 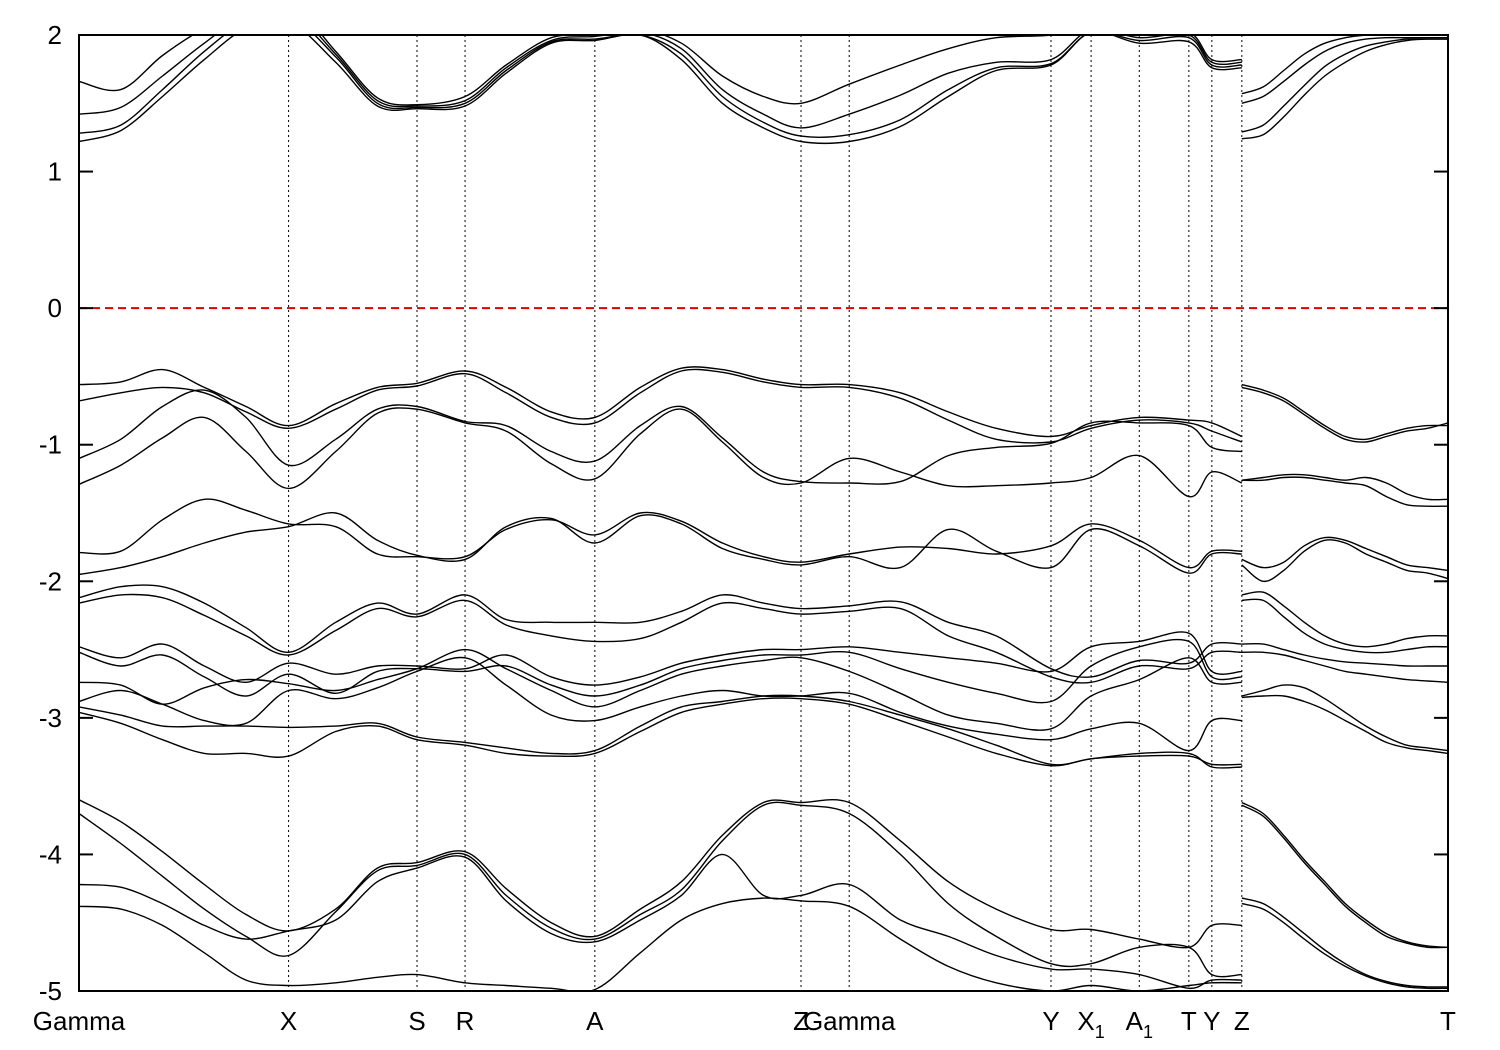 What do you see at coordinates (55, 172) in the screenshot?
I see `y-tick-label: 1` at bounding box center [55, 172].